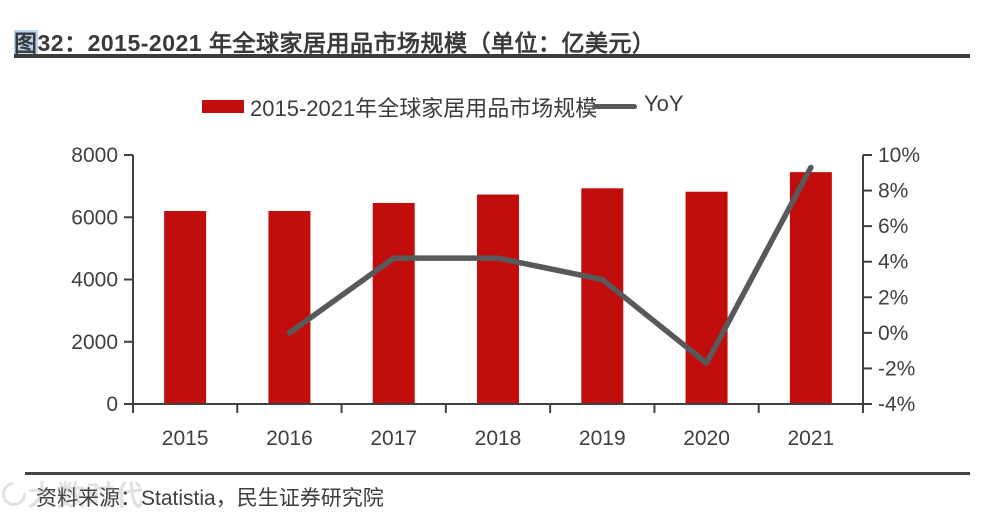 The image size is (983, 519). Describe the element at coordinates (664, 103) in the screenshot. I see `legend-line-label: YoY` at that location.